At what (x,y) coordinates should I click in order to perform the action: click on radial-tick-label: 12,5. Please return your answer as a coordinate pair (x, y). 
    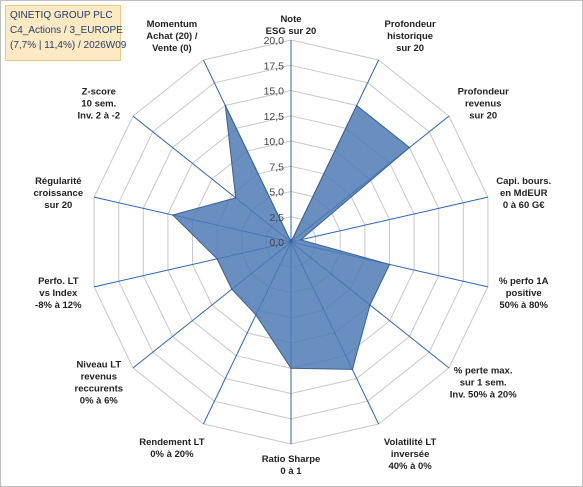
    Looking at the image, I should click on (274, 117).